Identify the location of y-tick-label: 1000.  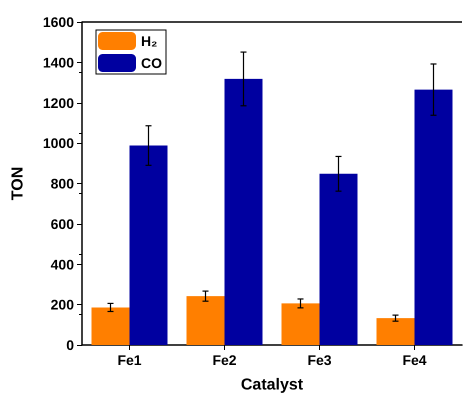
(58, 143).